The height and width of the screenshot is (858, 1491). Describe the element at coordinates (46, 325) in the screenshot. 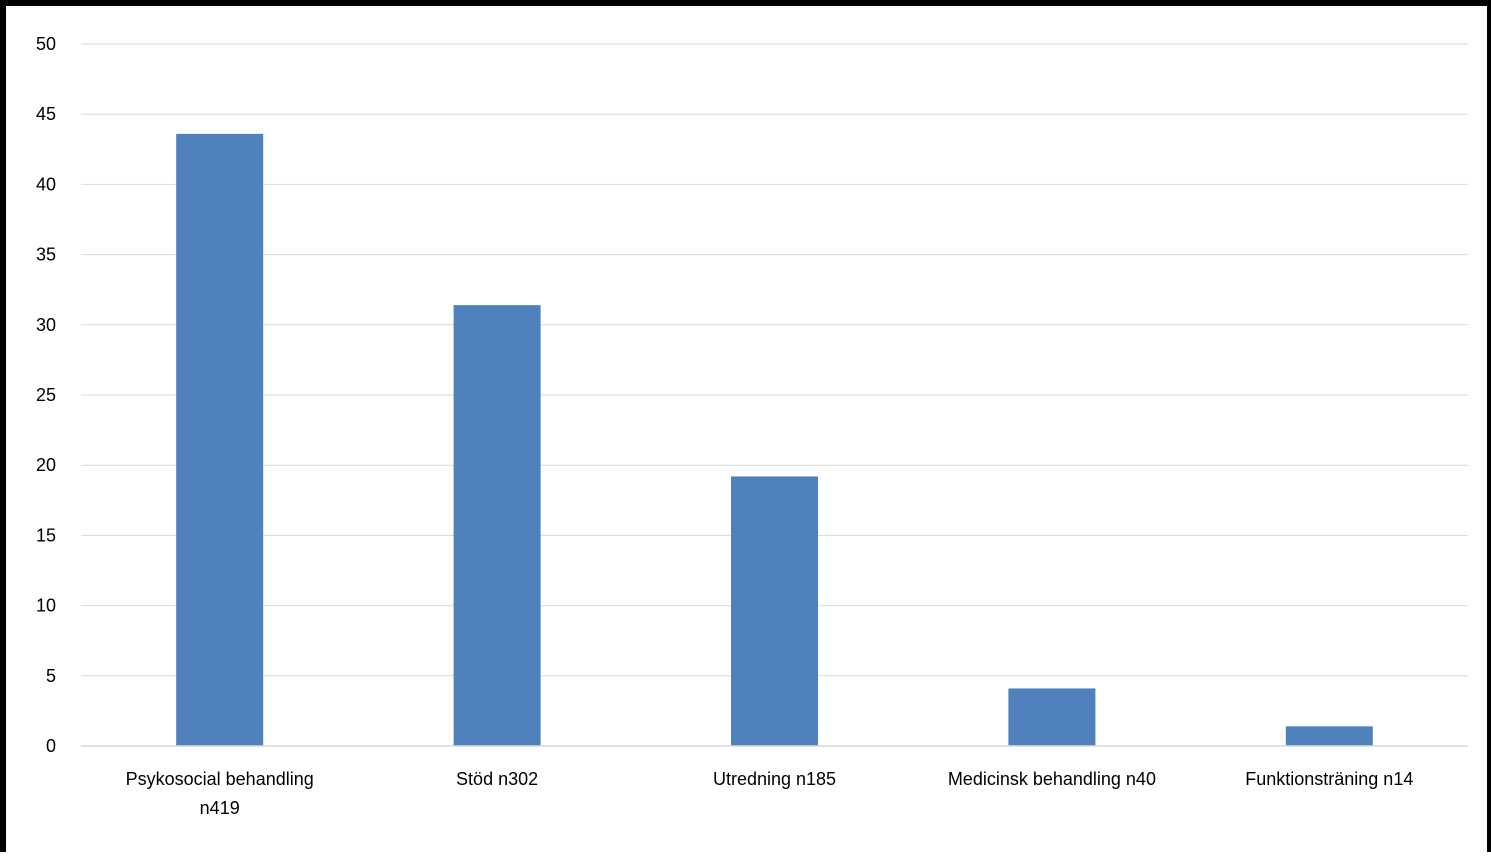

I see `y-tick-label: 30` at that location.